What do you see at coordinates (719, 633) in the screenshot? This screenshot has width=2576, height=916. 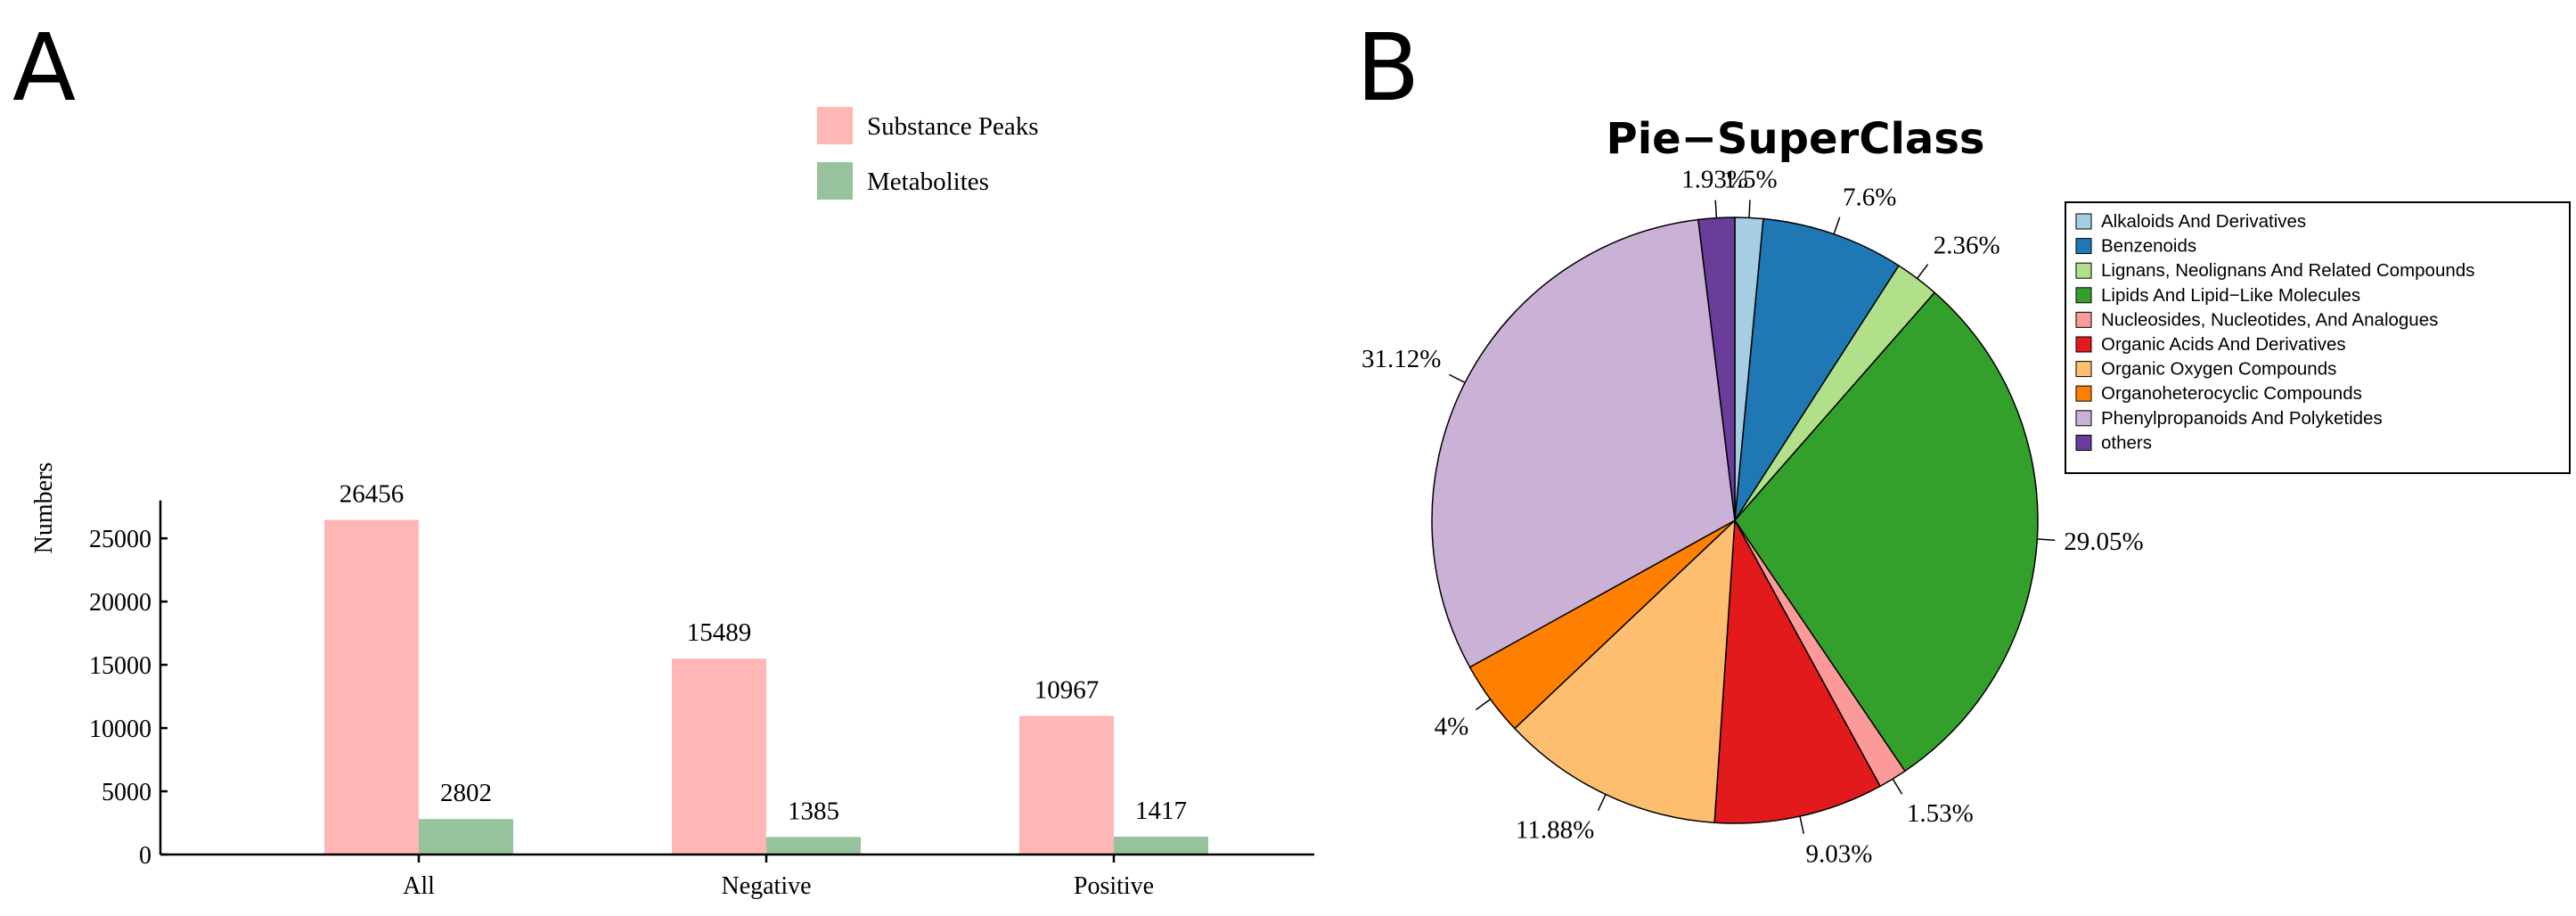 I see `bar-value-label: 15489` at bounding box center [719, 633].